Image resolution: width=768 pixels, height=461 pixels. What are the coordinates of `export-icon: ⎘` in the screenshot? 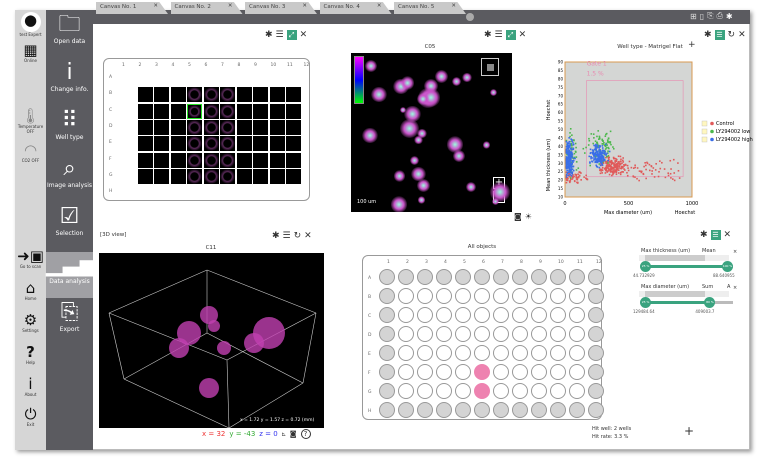 It's located at (710, 15).